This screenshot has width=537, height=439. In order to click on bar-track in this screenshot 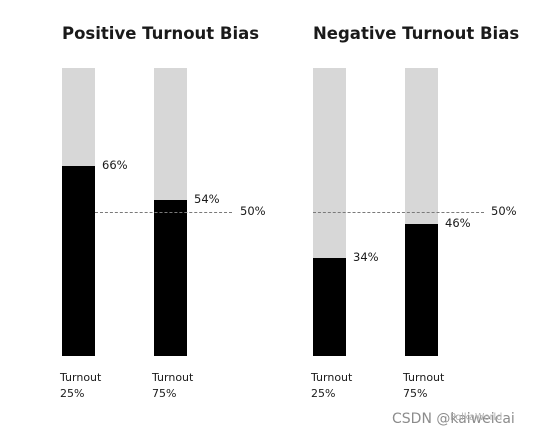, I will do `click(78, 212)`.